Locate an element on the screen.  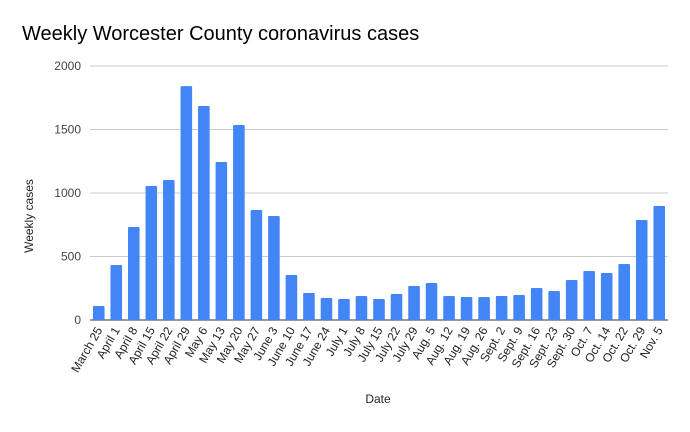
y-axis-label: Weekly cases is located at coordinates (29, 216).